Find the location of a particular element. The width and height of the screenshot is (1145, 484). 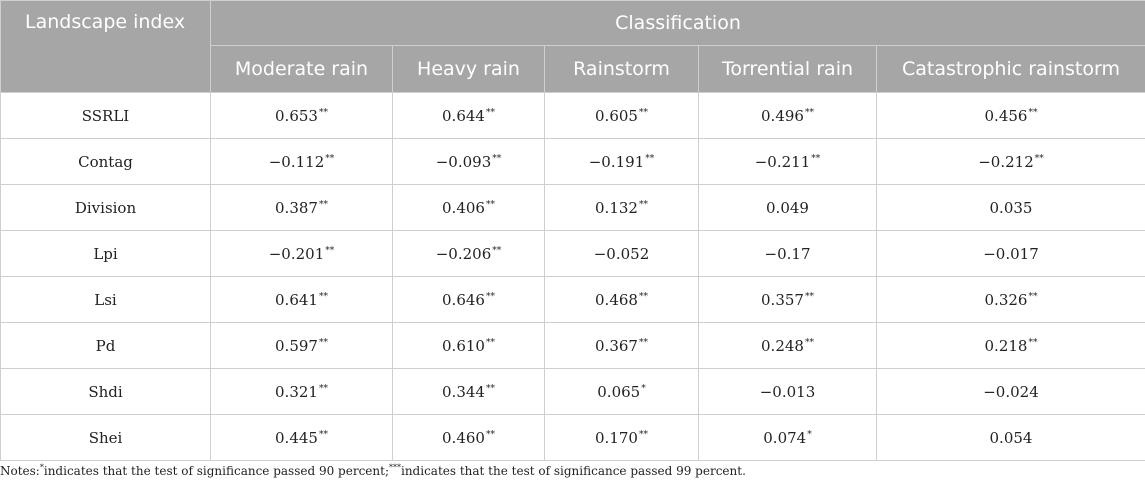

cell-value: −0.052 is located at coordinates (621, 253).